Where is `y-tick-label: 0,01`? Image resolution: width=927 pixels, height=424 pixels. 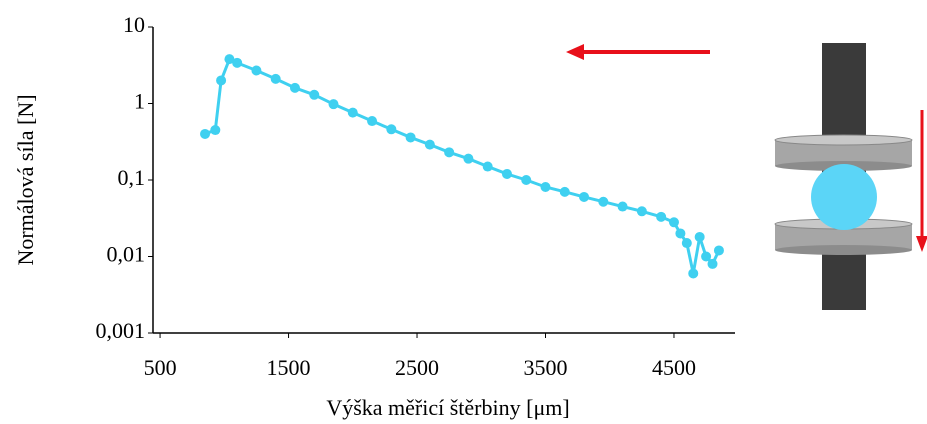
y-tick-label: 0,01 is located at coordinates (126, 254).